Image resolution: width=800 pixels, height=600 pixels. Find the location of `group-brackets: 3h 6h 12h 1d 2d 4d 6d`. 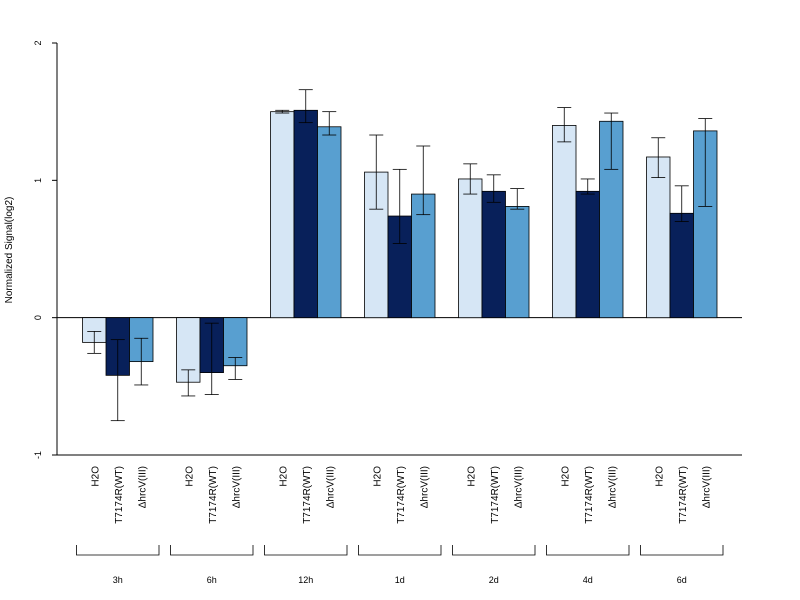

group-brackets: 3h 6h 12h 1d 2d 4d 6d is located at coordinates (400, 565).